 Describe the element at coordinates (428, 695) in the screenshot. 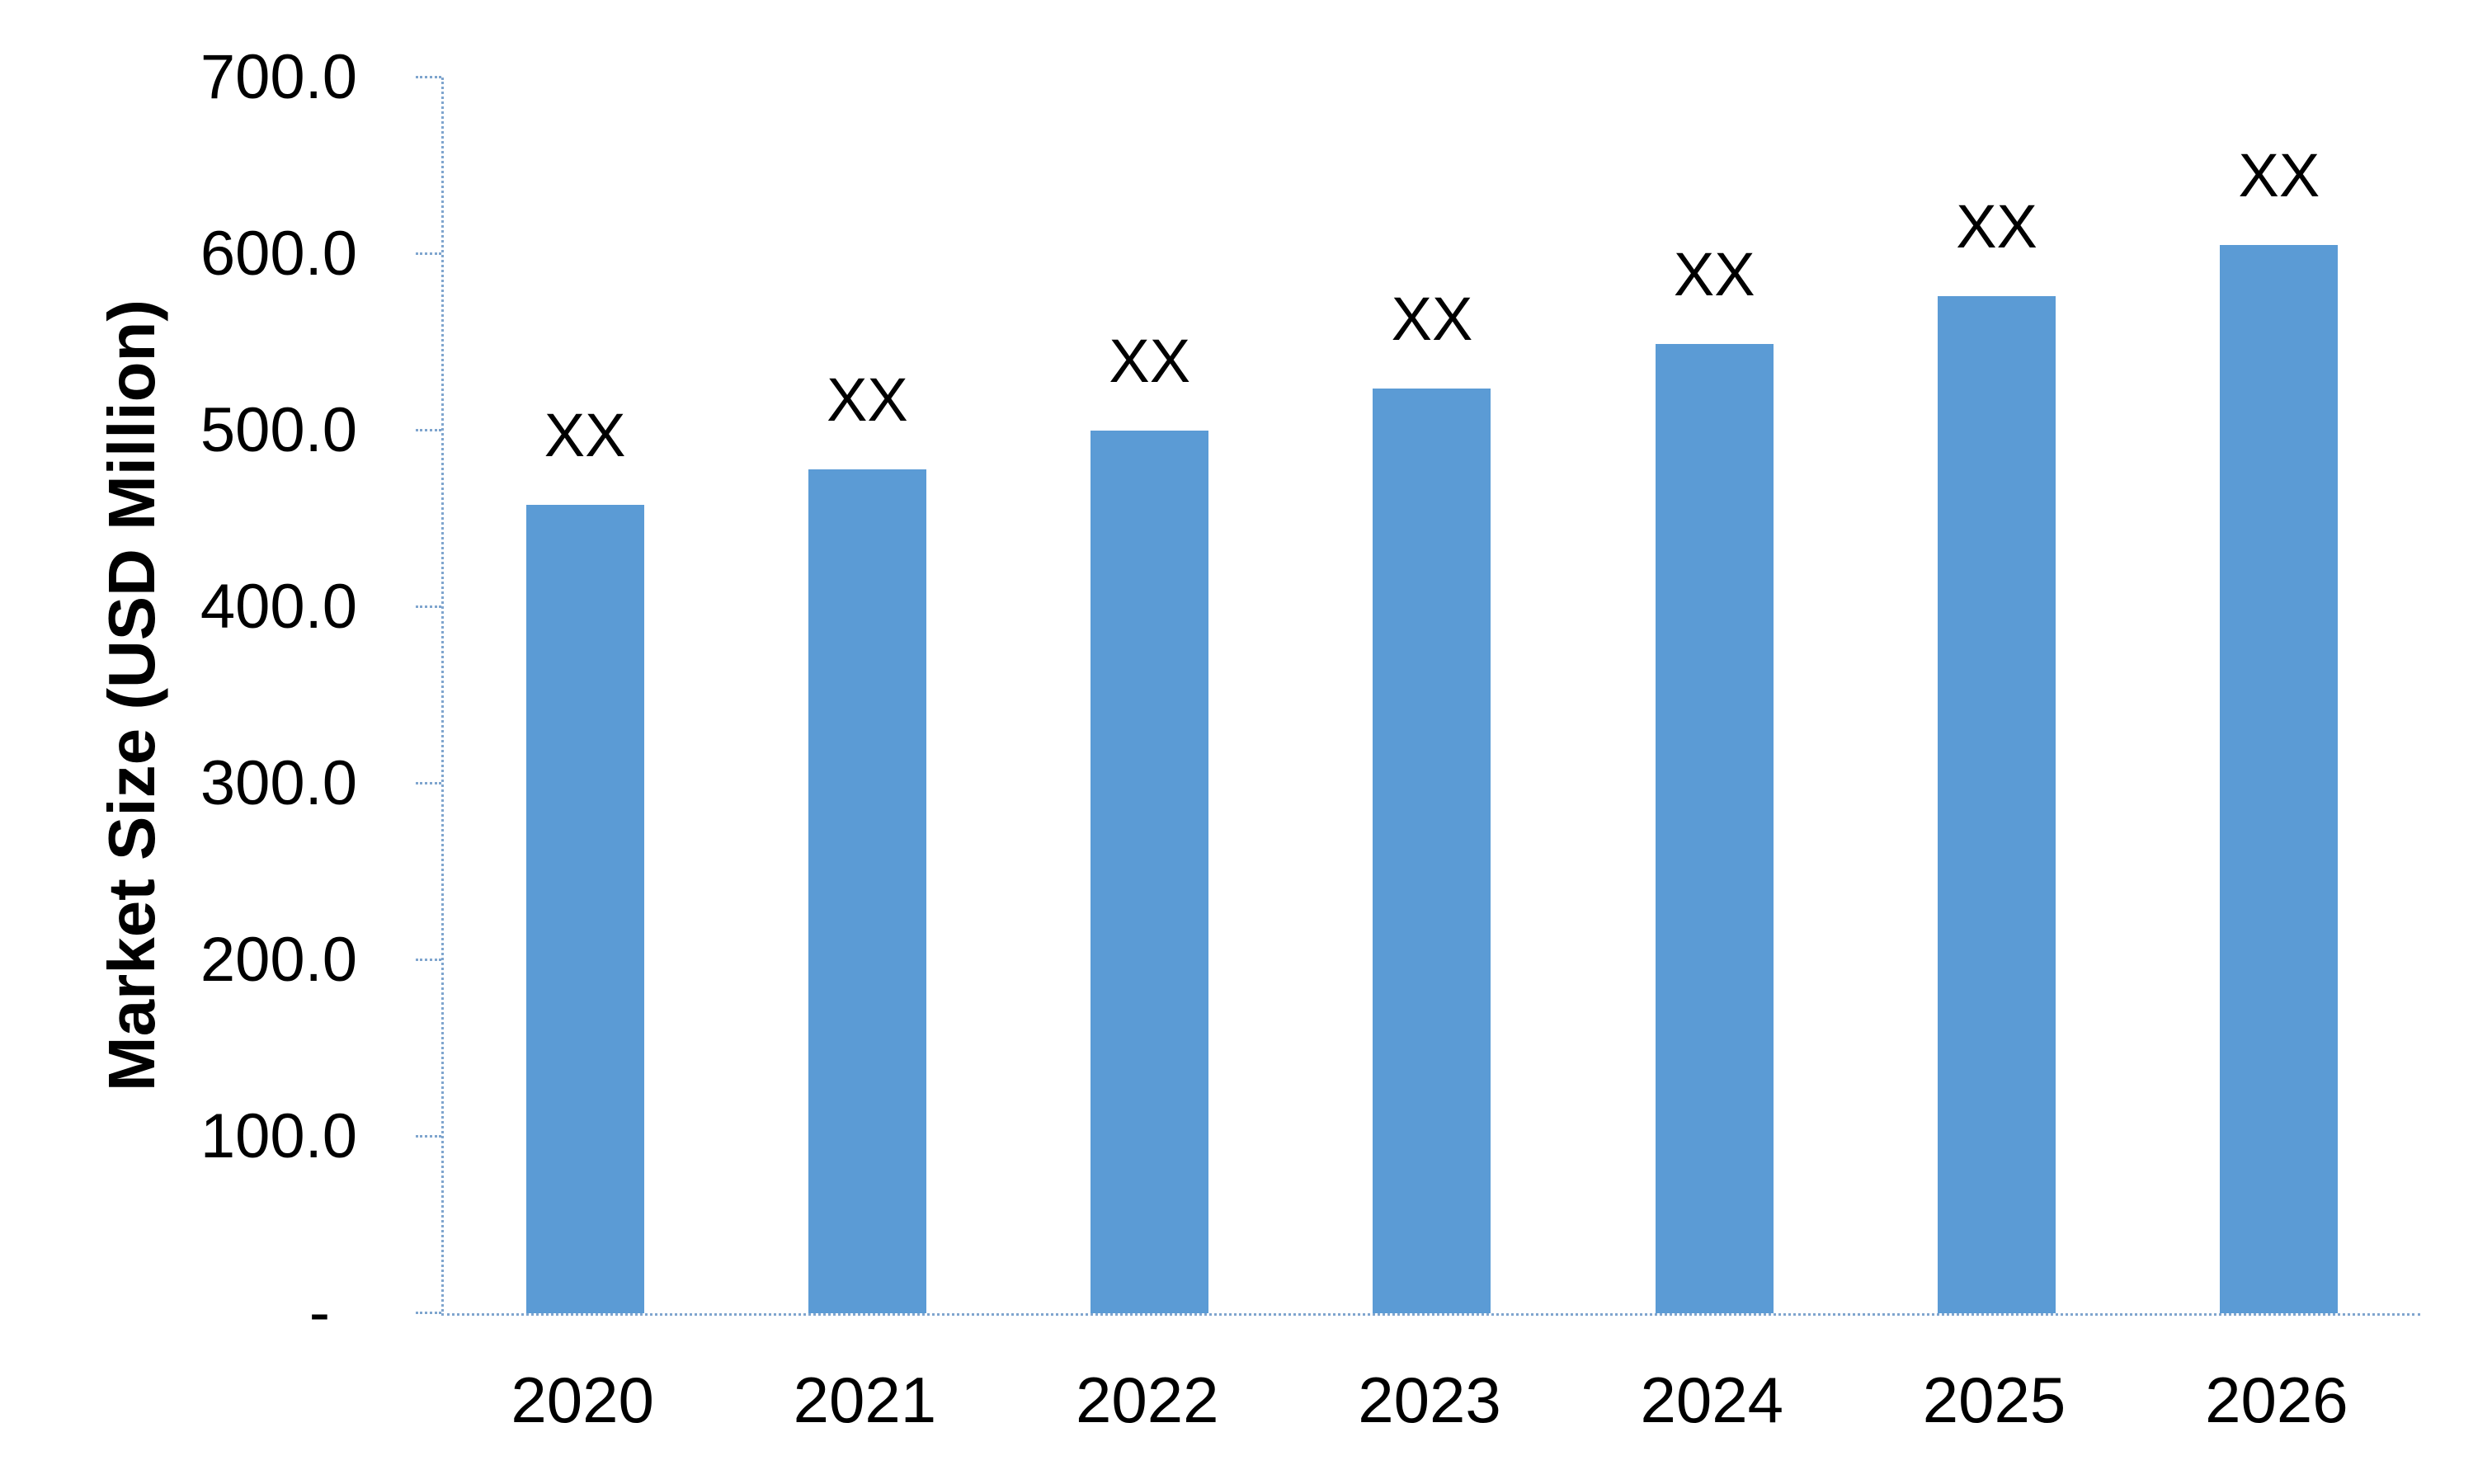

I see `y-axis-tick-marks` at that location.